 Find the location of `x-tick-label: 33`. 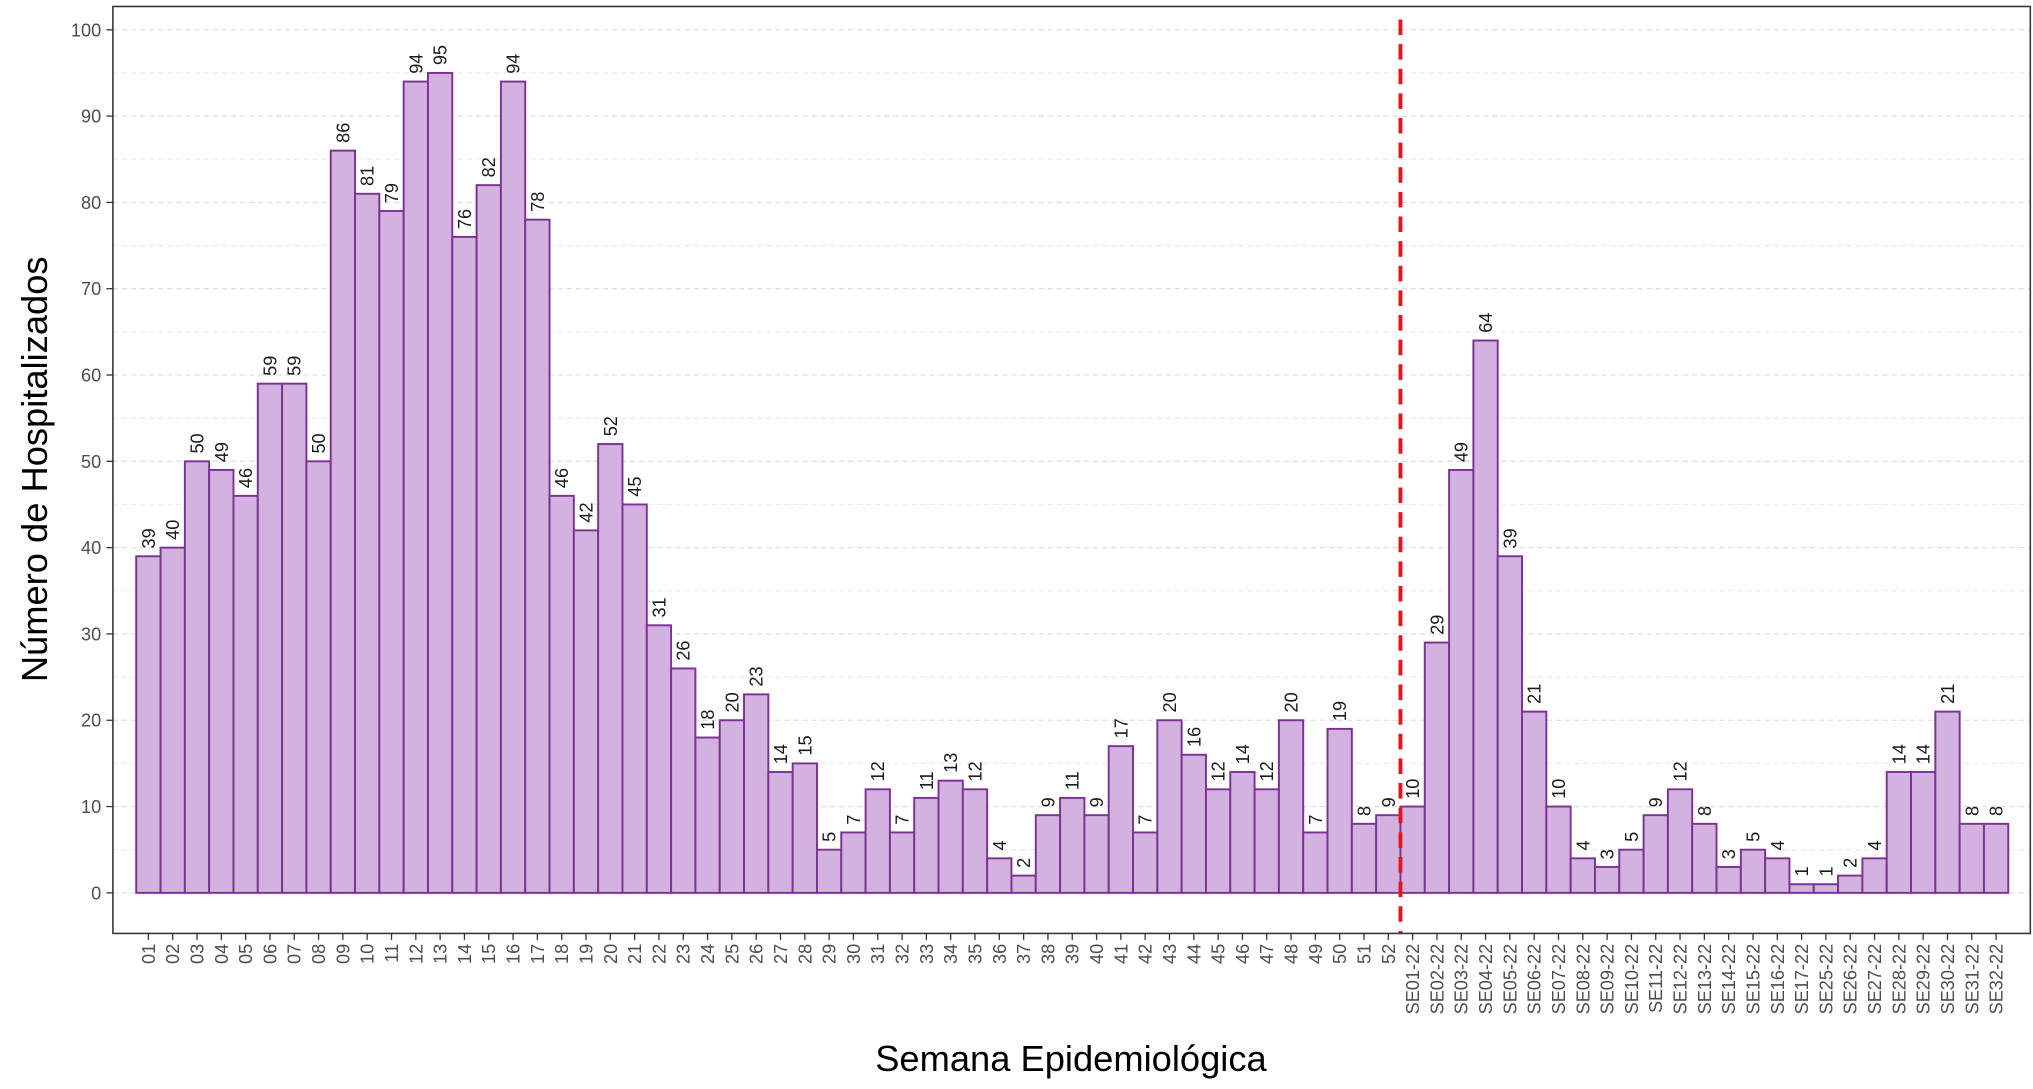

x-tick-label: 33 is located at coordinates (927, 954).